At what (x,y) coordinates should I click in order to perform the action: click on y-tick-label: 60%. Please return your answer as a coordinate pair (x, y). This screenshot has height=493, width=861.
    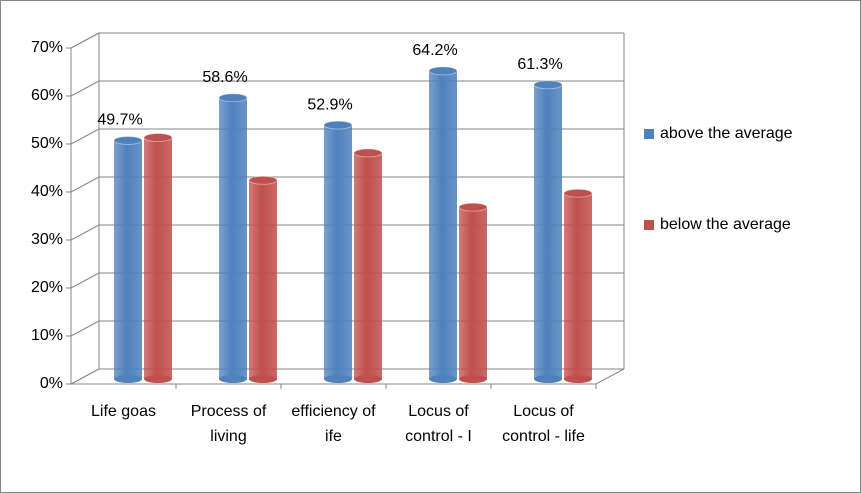
    Looking at the image, I should click on (47, 95).